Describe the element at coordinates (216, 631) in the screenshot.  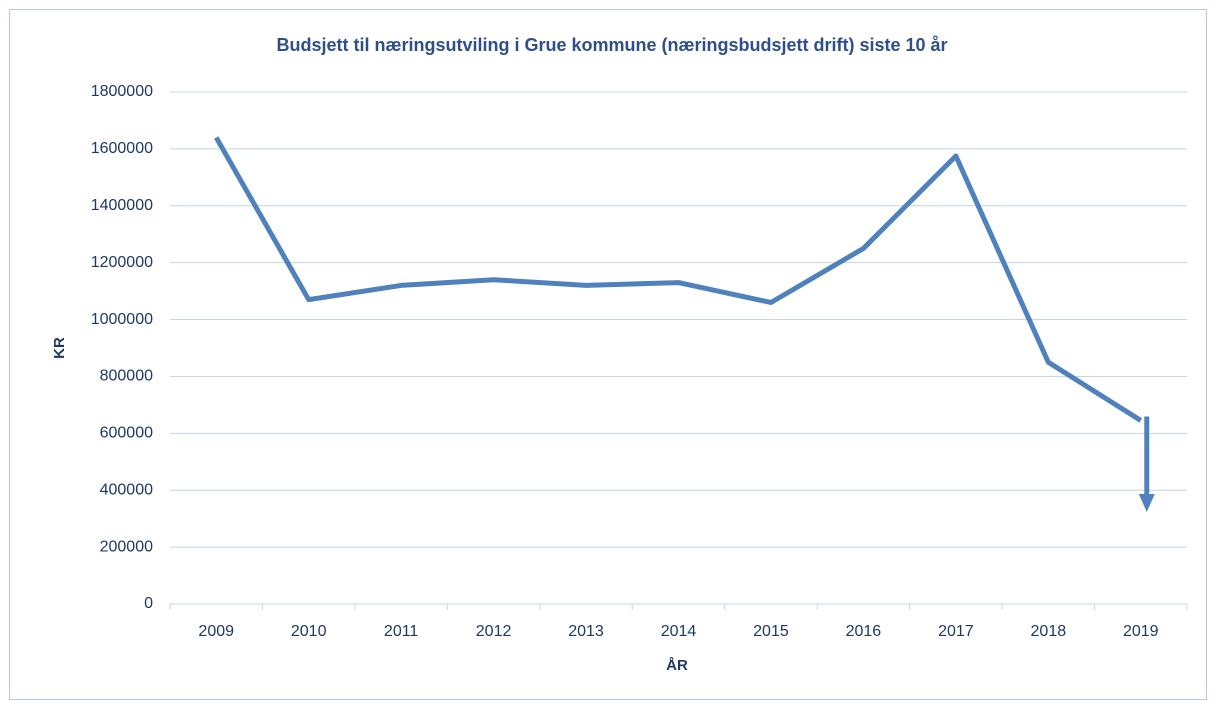
I see `x-tick-label: 2009` at that location.